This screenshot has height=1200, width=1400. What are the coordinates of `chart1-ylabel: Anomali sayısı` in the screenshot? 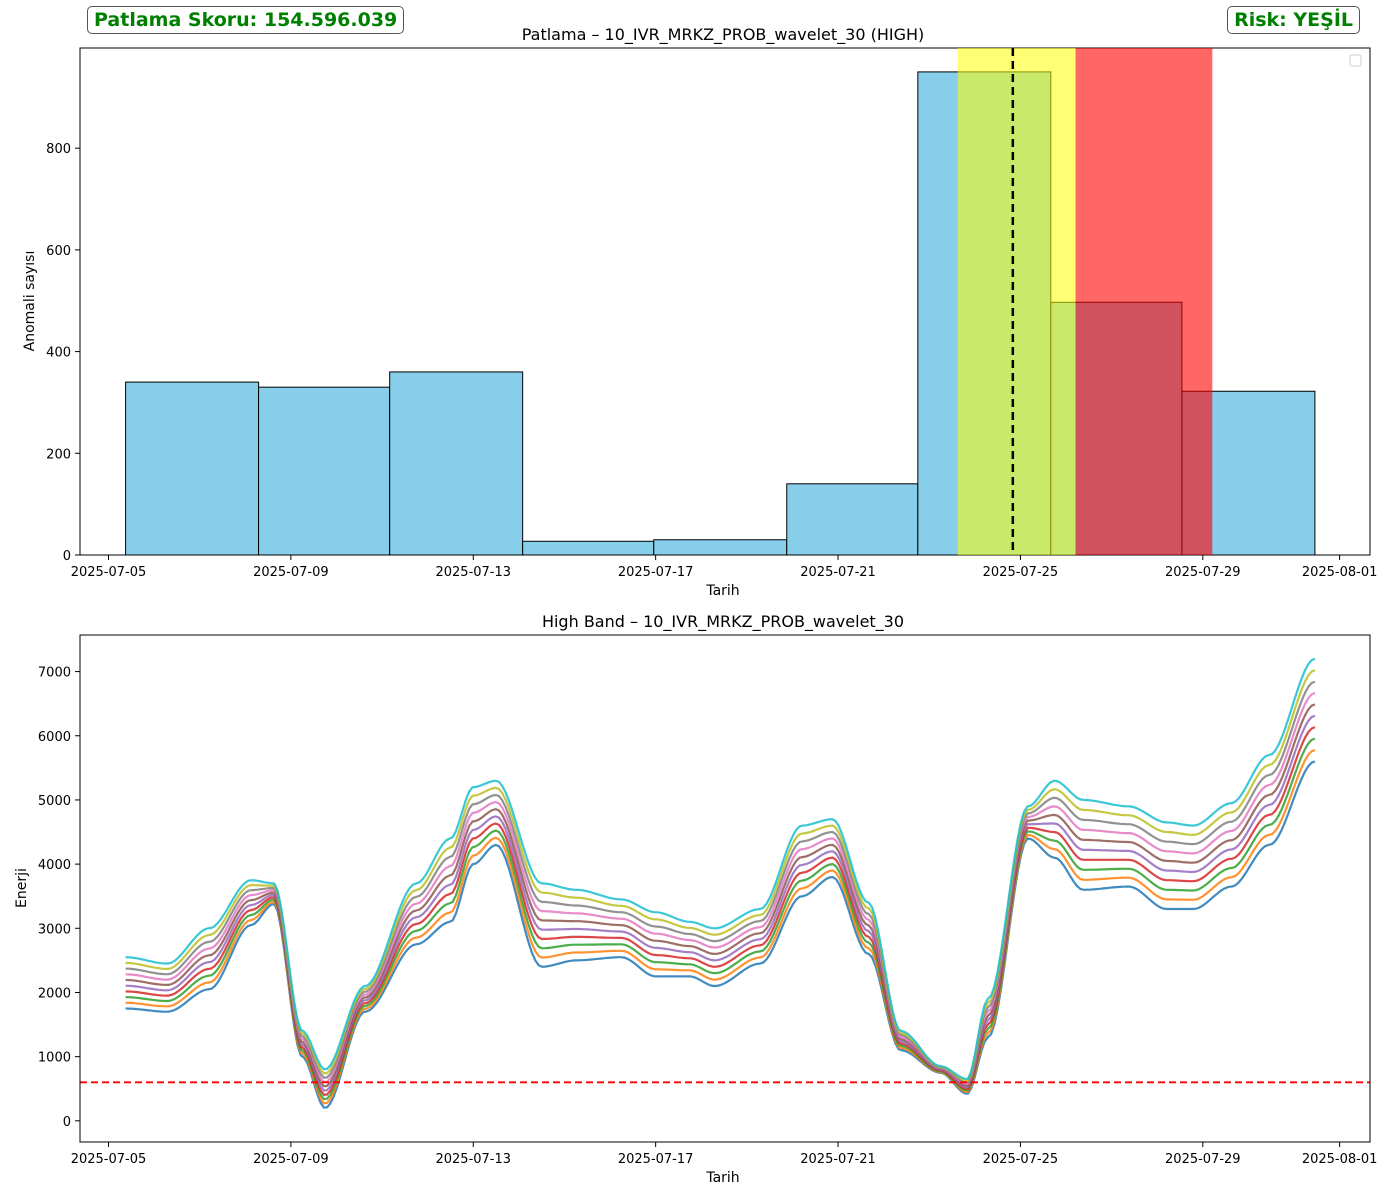 It's located at (30, 301).